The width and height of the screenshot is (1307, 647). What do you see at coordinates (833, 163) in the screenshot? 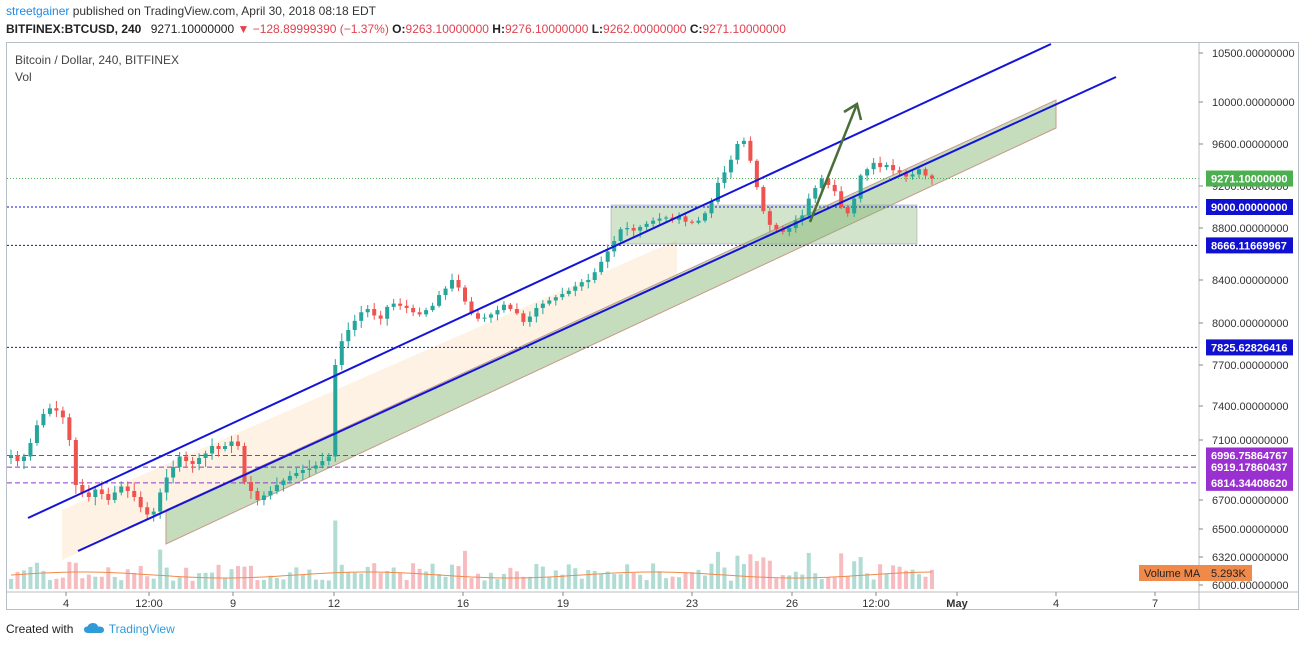
I see `projection-arrow-line` at bounding box center [833, 163].